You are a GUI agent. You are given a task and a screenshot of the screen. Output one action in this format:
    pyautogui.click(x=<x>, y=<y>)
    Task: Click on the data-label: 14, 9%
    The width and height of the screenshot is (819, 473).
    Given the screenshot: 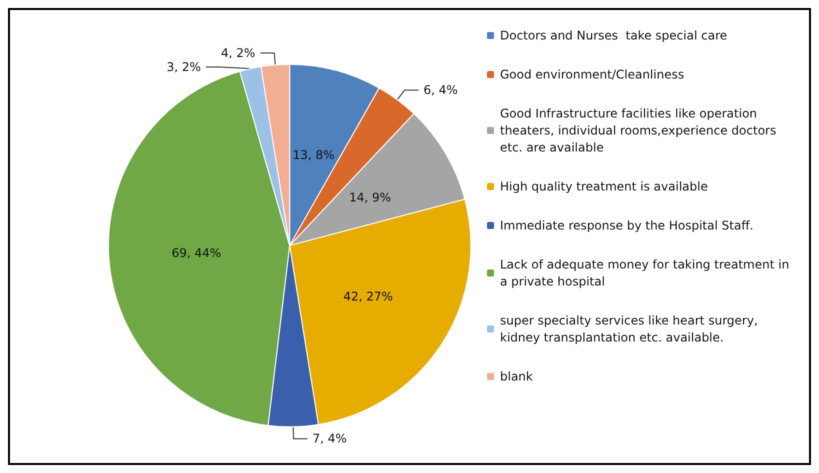 What is the action you would take?
    pyautogui.click(x=370, y=197)
    